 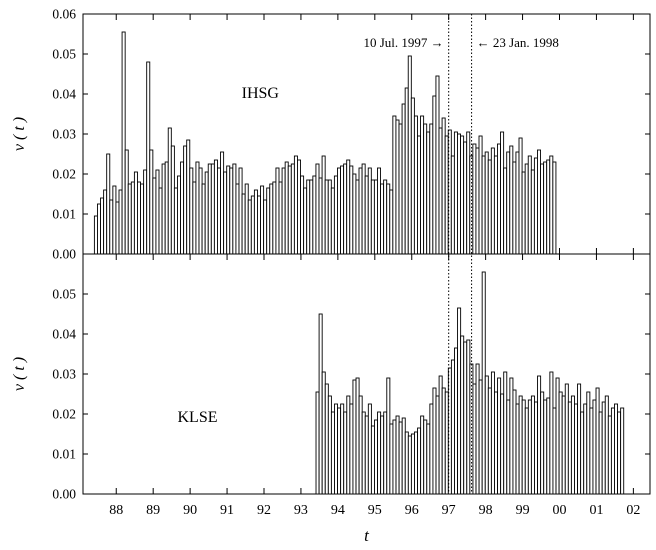 What do you see at coordinates (301, 510) in the screenshot?
I see `x-tick-label: 93` at bounding box center [301, 510].